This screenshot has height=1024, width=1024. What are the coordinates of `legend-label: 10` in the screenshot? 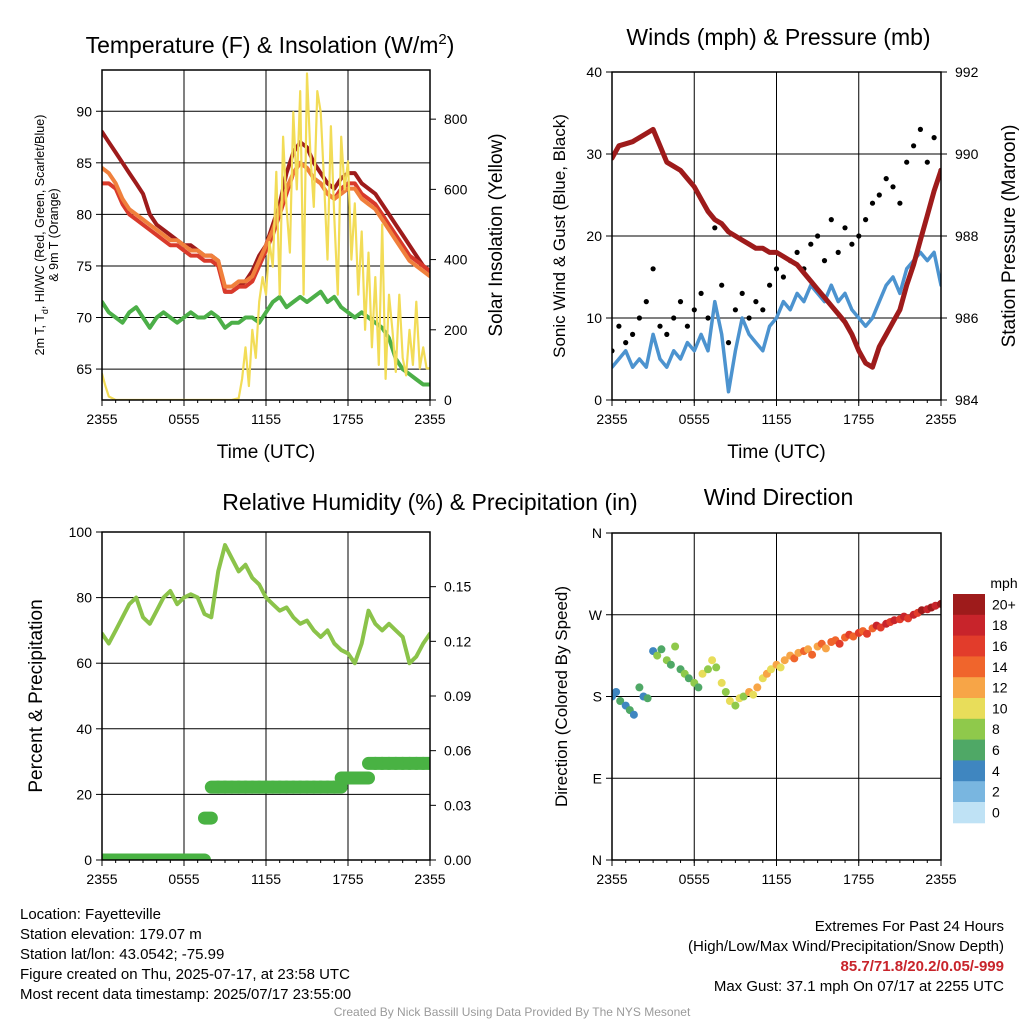 It's located at (1000, 708).